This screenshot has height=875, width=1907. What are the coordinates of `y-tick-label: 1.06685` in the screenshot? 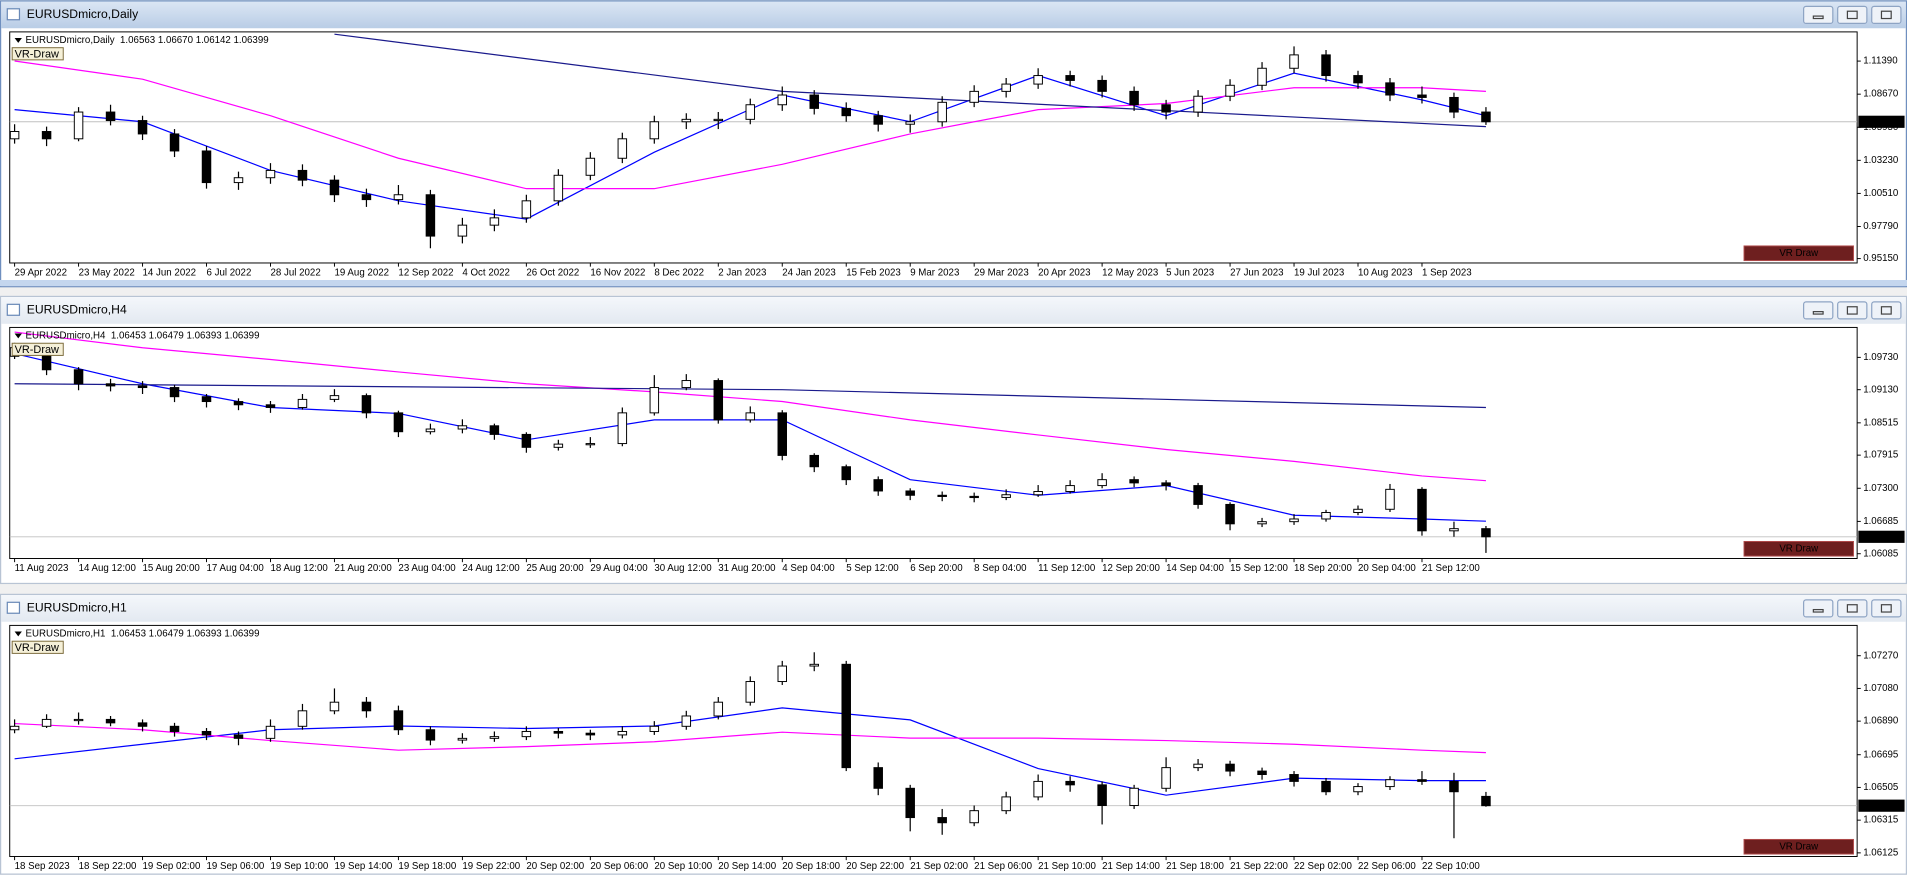 It's located at (1880, 521).